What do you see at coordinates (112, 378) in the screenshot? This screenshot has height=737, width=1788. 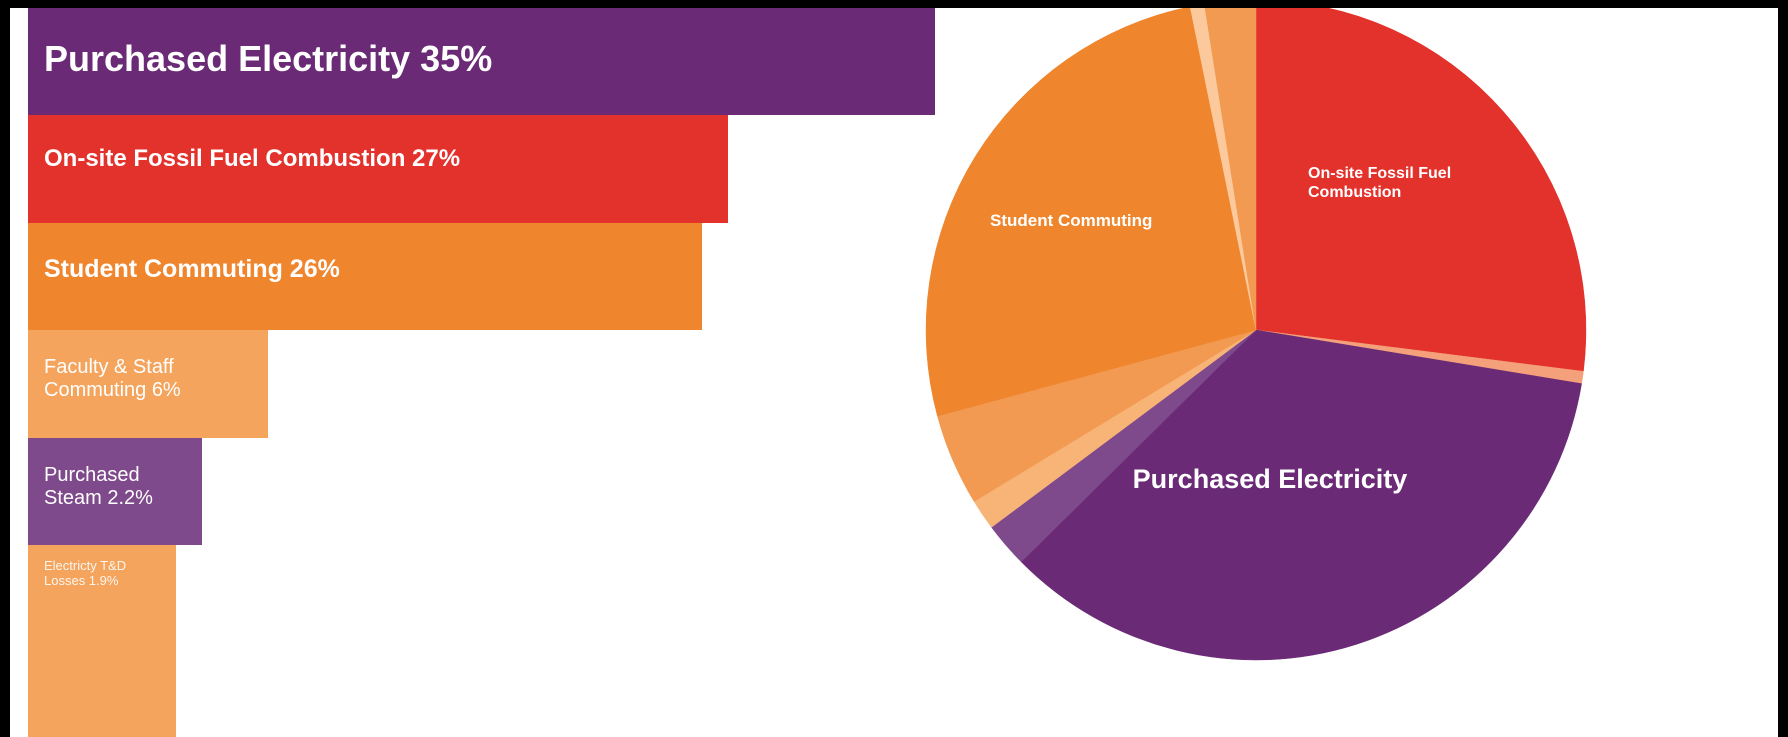 I see `bar-label: Faculty & Staff Commuting 6%` at bounding box center [112, 378].